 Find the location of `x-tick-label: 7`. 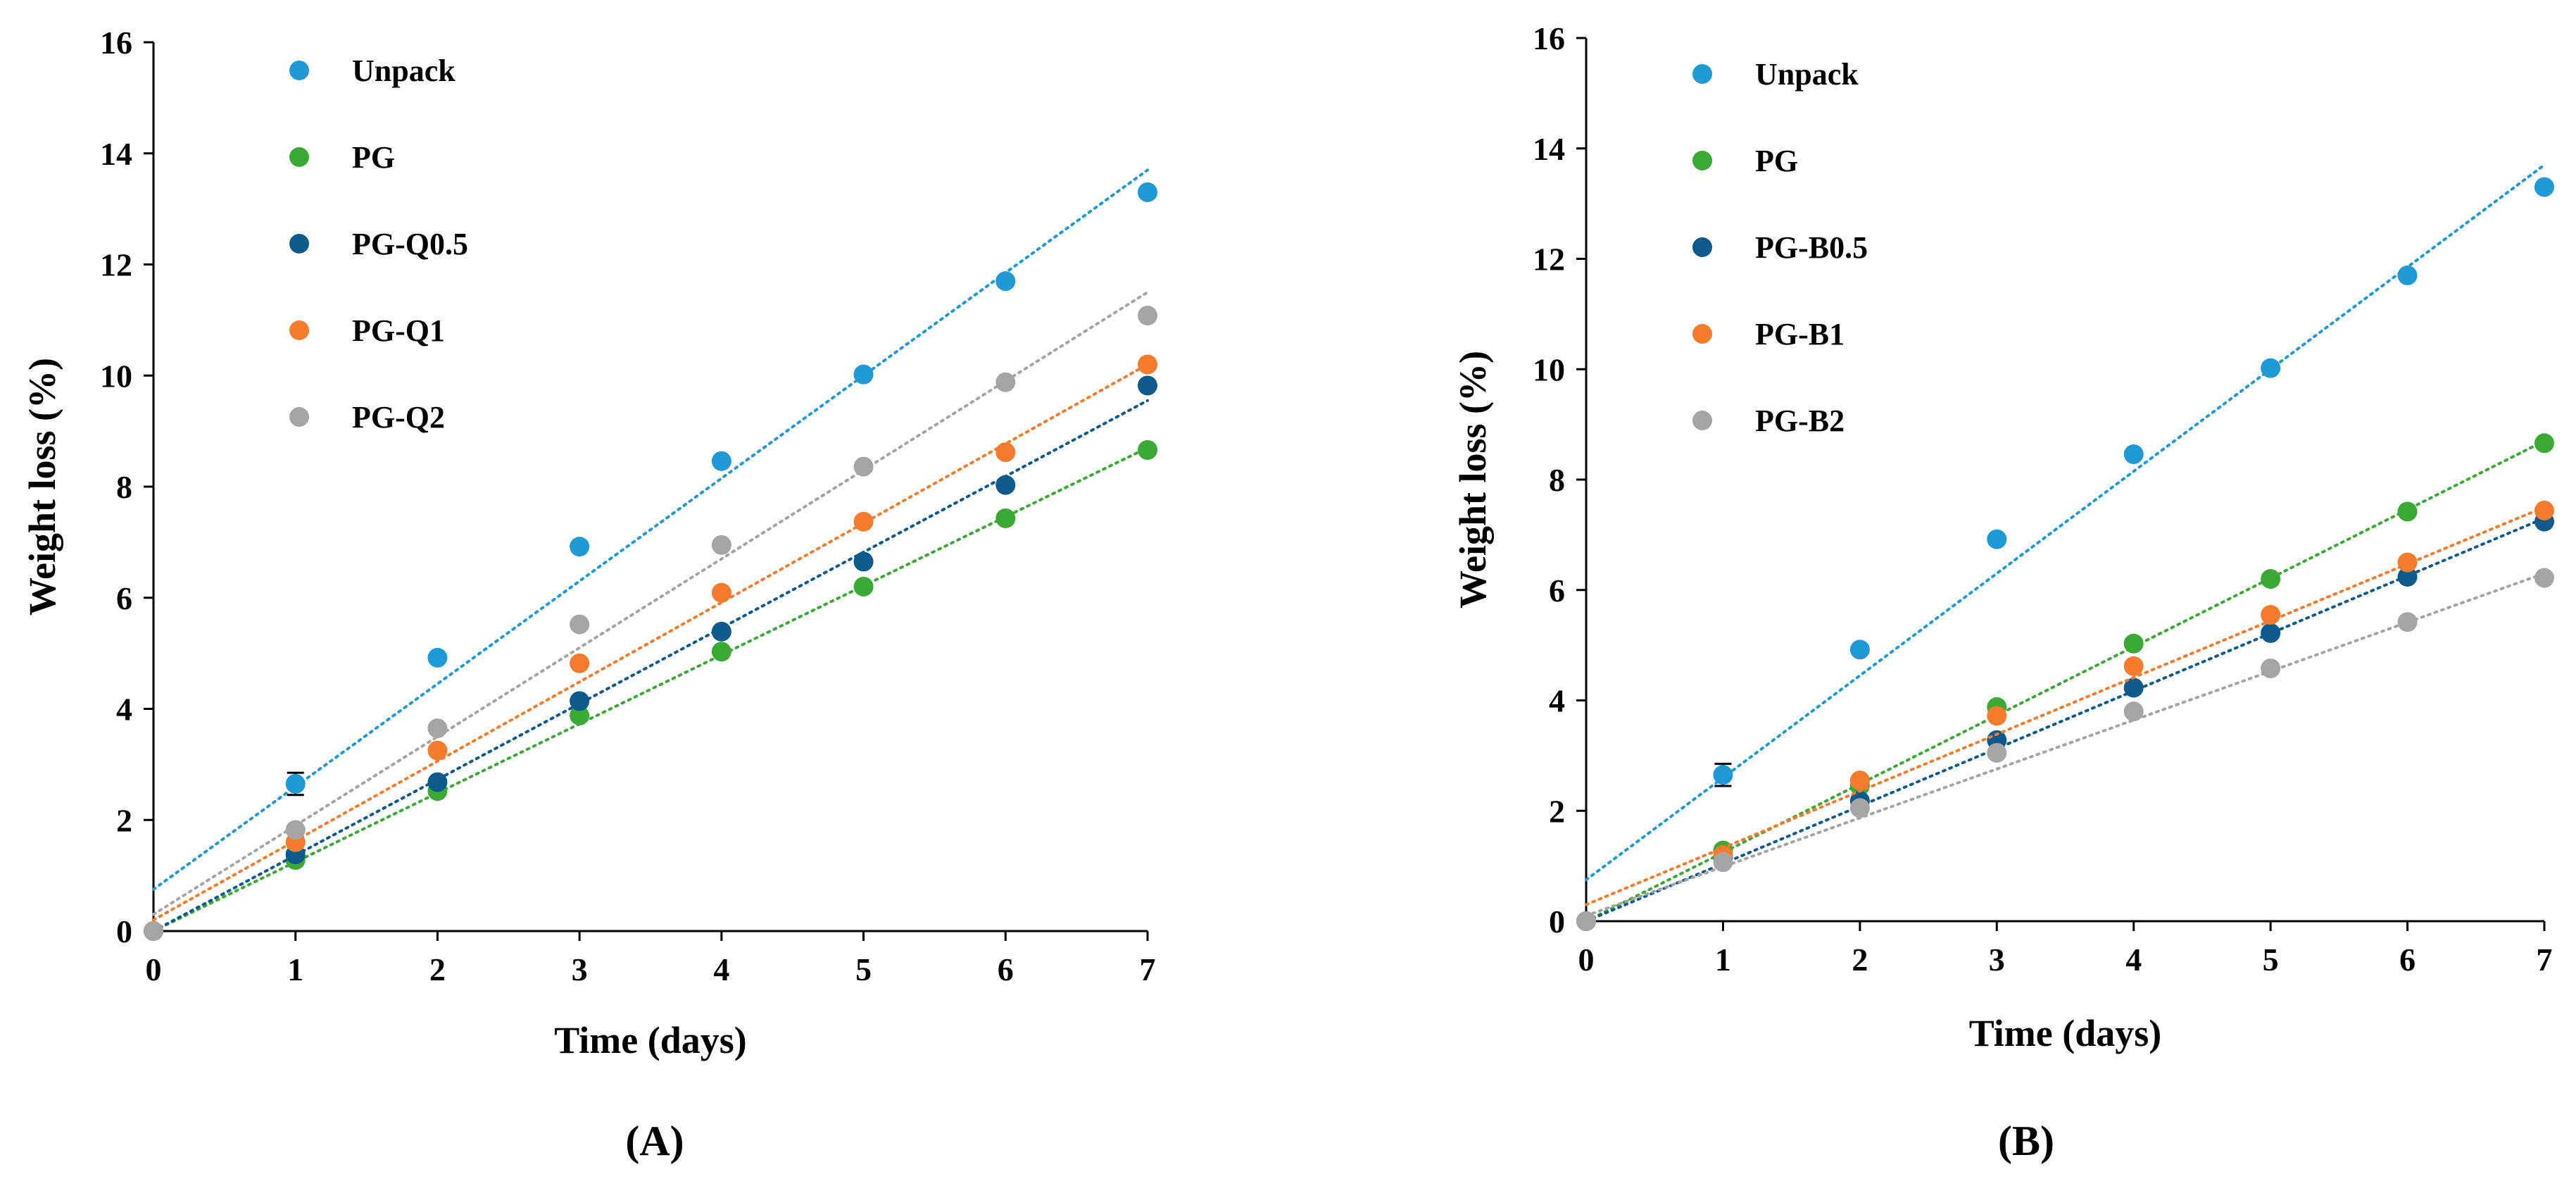

x-tick-label: 7 is located at coordinates (2545, 960).